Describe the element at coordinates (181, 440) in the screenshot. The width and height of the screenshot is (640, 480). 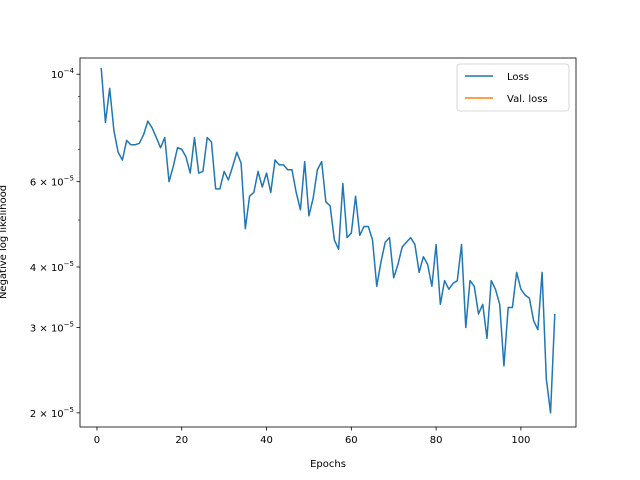
I see `x-tick-label: 20` at that location.